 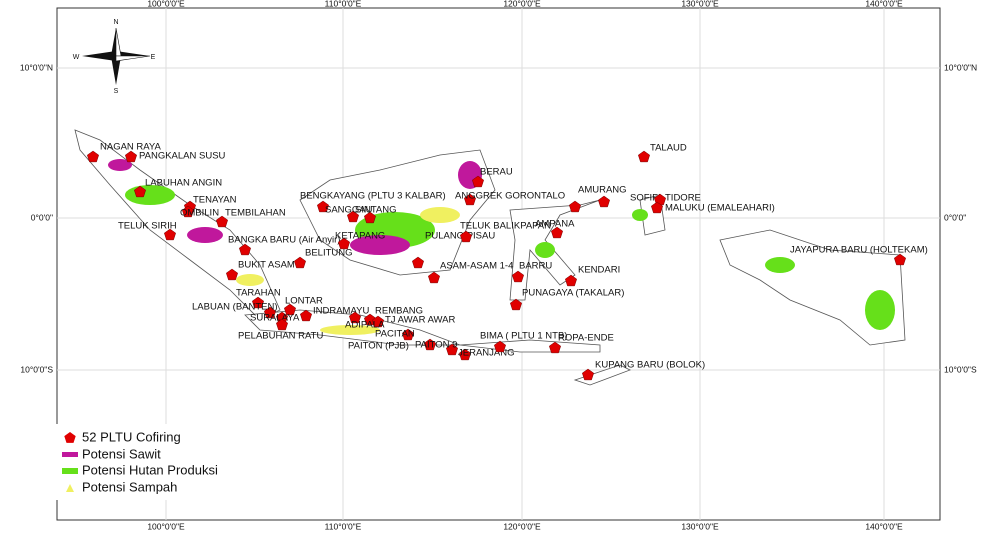 What do you see at coordinates (535, 266) in the screenshot?
I see `plant-label: BARRU` at bounding box center [535, 266].